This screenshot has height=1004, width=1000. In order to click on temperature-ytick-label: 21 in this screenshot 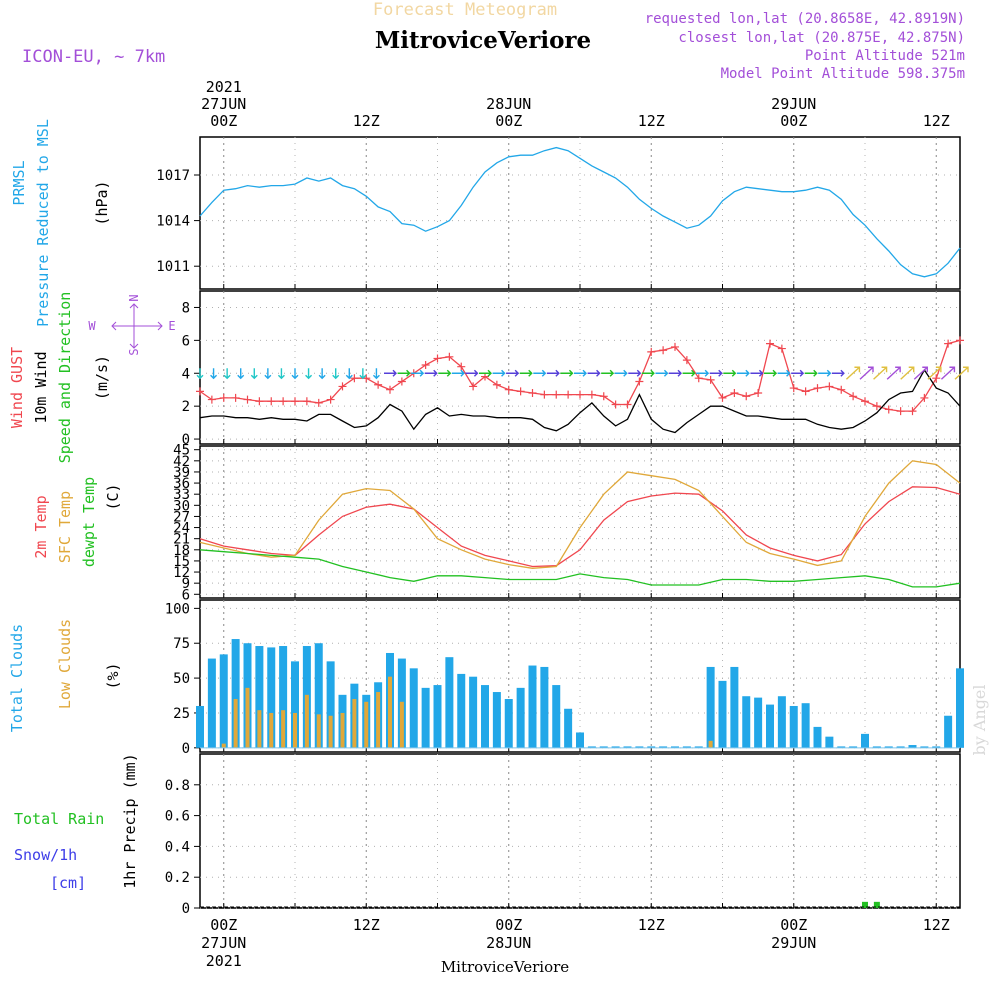, I will do `click(181, 540)`.